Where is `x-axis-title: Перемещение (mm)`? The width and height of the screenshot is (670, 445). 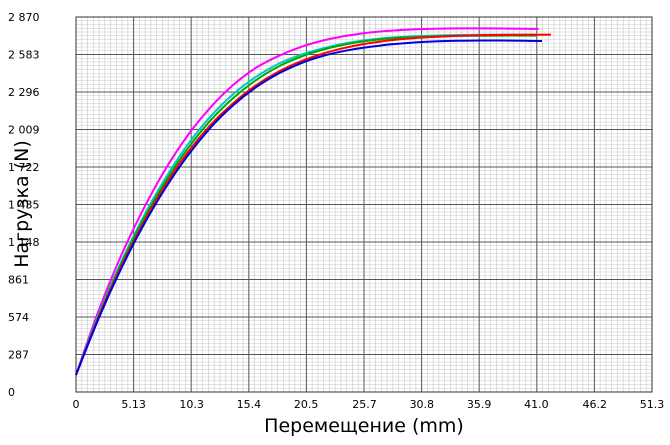 x-axis-title: Перемещение (mm) is located at coordinates (364, 426).